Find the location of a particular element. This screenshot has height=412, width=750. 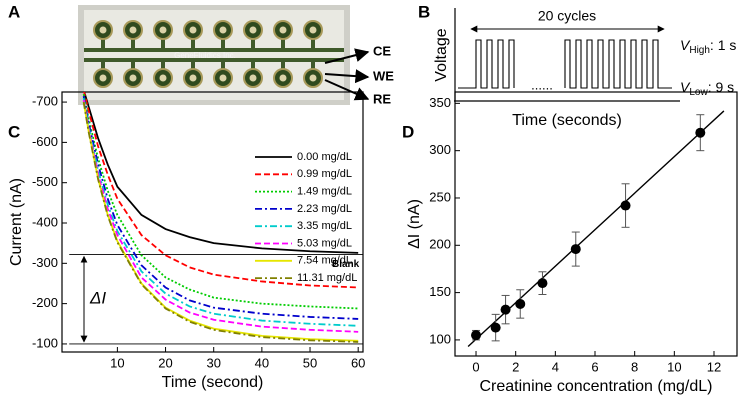

x-tick-label: 30 is located at coordinates (213, 362).